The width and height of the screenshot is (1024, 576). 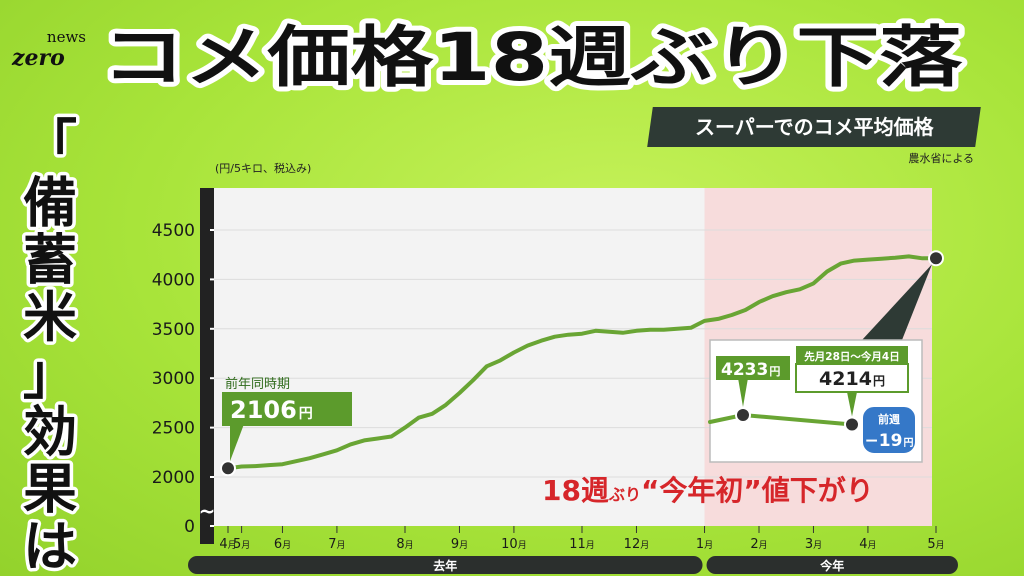 I want to click on end-point-marker, so click(x=936, y=258).